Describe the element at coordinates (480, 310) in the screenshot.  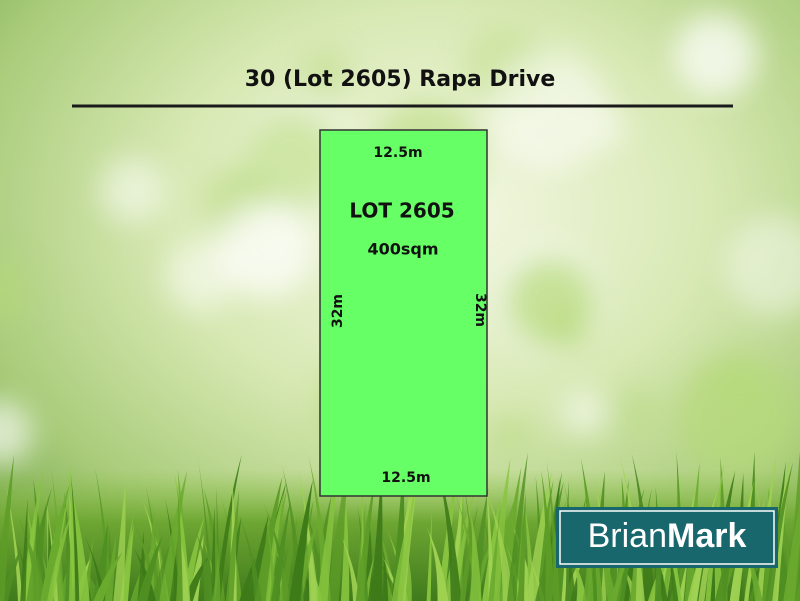
I see `right-dimension: 32m` at that location.